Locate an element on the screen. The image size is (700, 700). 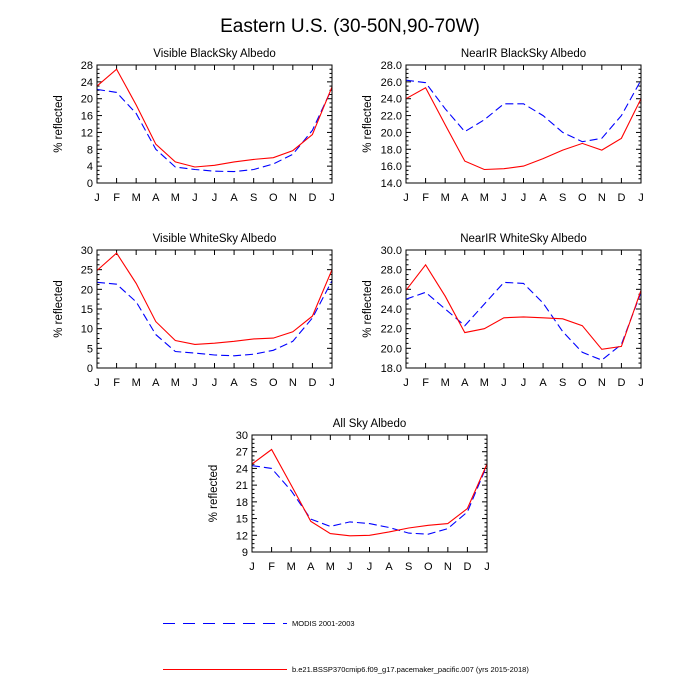
allsky-xtick-label: O is located at coordinates (428, 567).